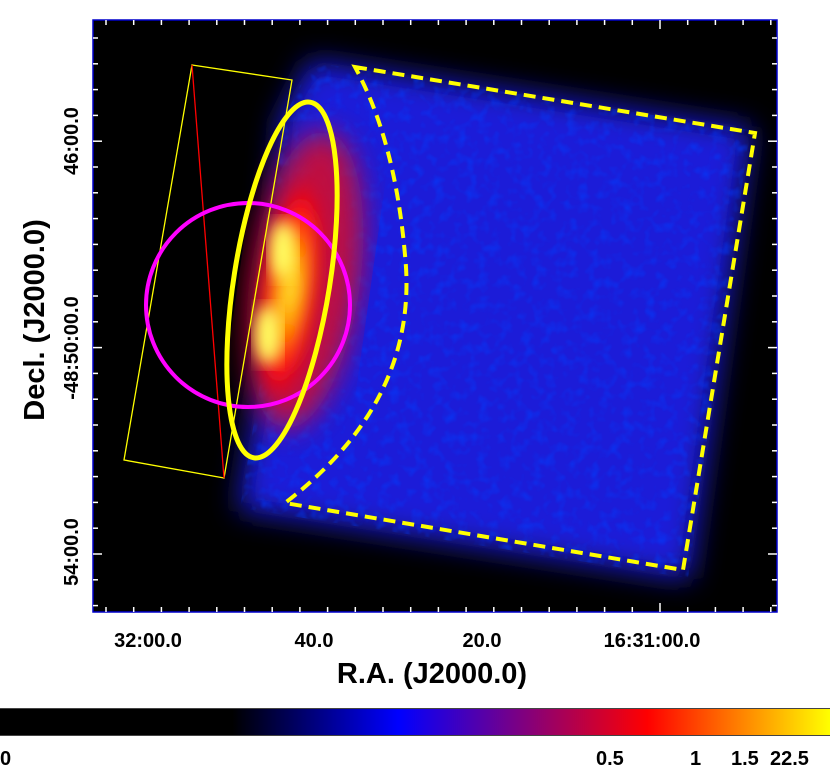 The image size is (830, 784). Describe the element at coordinates (148, 641) in the screenshot. I see `x-tick-label: 32:00.0` at that location.